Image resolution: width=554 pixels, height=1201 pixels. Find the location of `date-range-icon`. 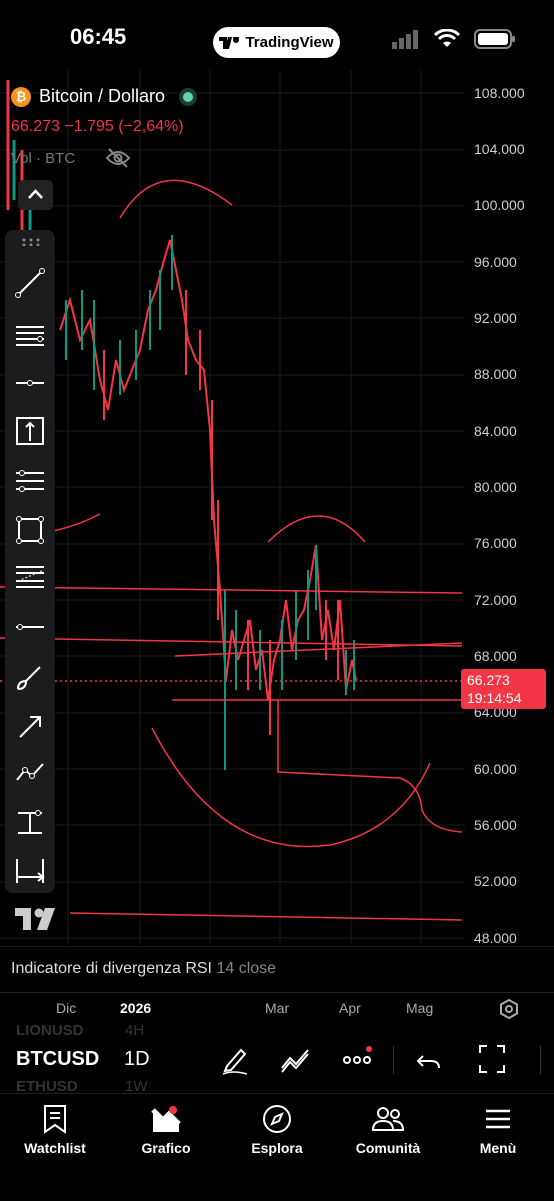

date-range-icon is located at coordinates (30, 871).